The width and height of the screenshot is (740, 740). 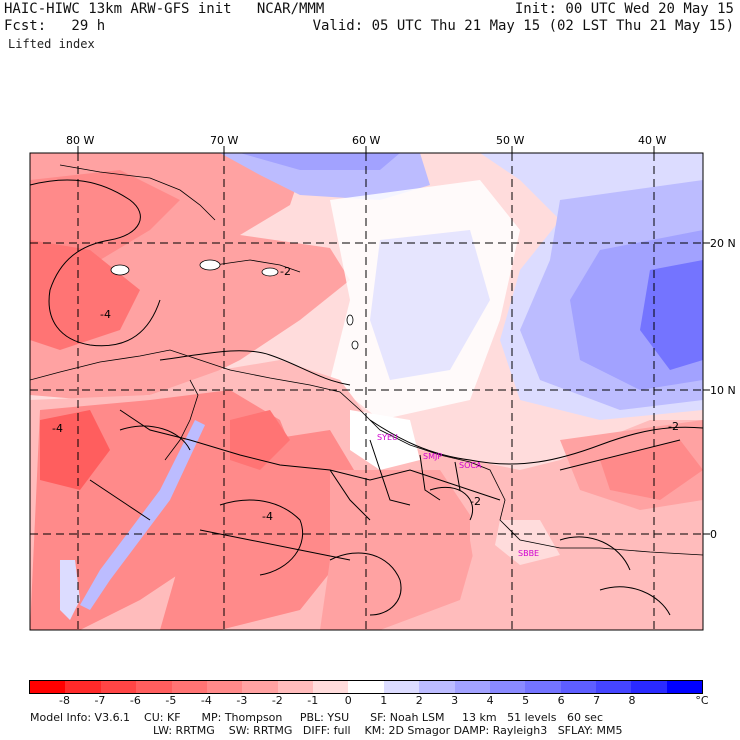 What do you see at coordinates (510, 140) in the screenshot?
I see `lon-label: 50 W` at bounding box center [510, 140].